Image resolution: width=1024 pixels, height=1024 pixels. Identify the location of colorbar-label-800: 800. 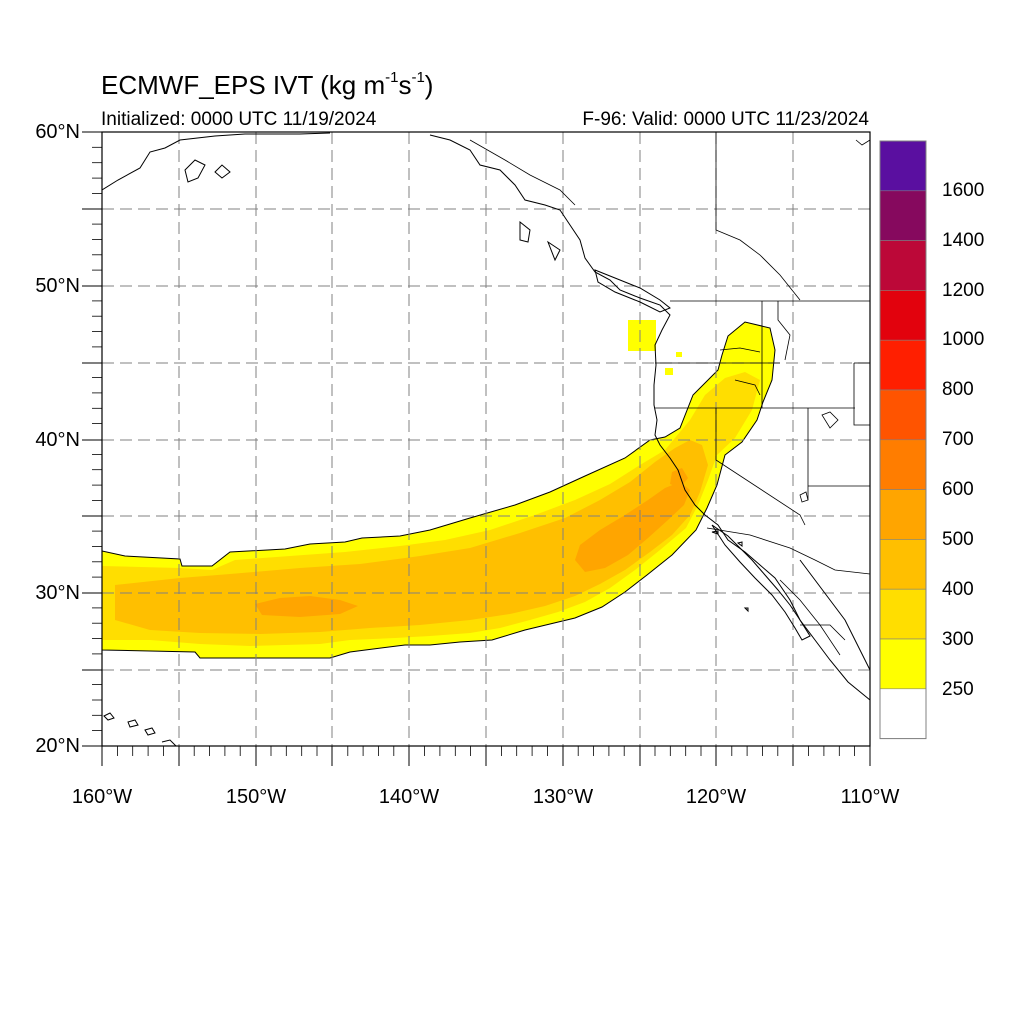
(958, 389).